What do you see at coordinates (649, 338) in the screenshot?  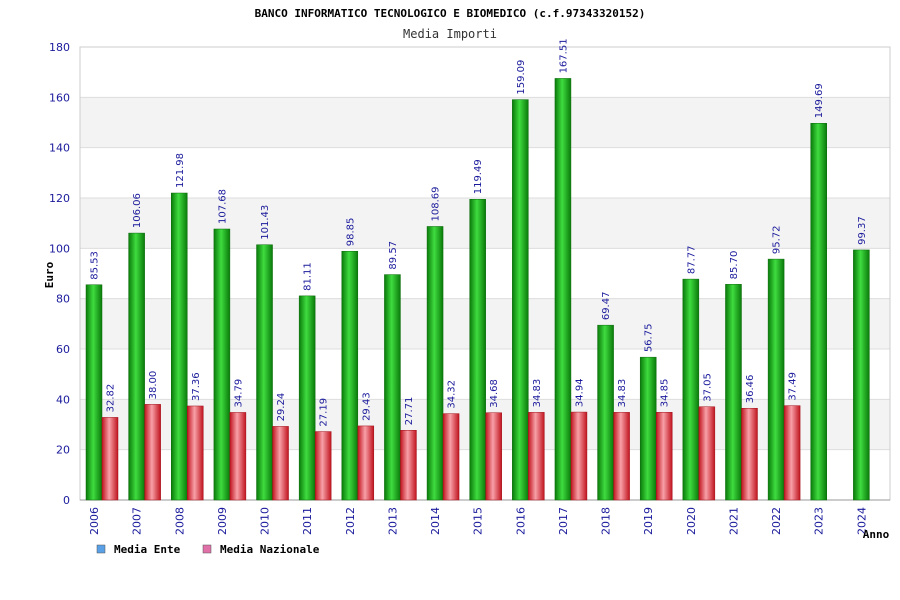 I see `value-label-media-ente: 56.75` at bounding box center [649, 338].